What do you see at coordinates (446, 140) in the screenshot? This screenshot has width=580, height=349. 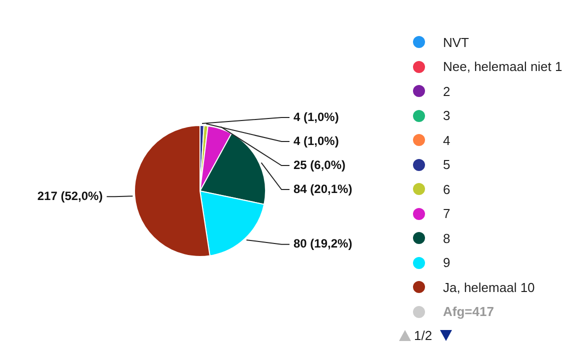 I see `legend-label: 4` at bounding box center [446, 140].